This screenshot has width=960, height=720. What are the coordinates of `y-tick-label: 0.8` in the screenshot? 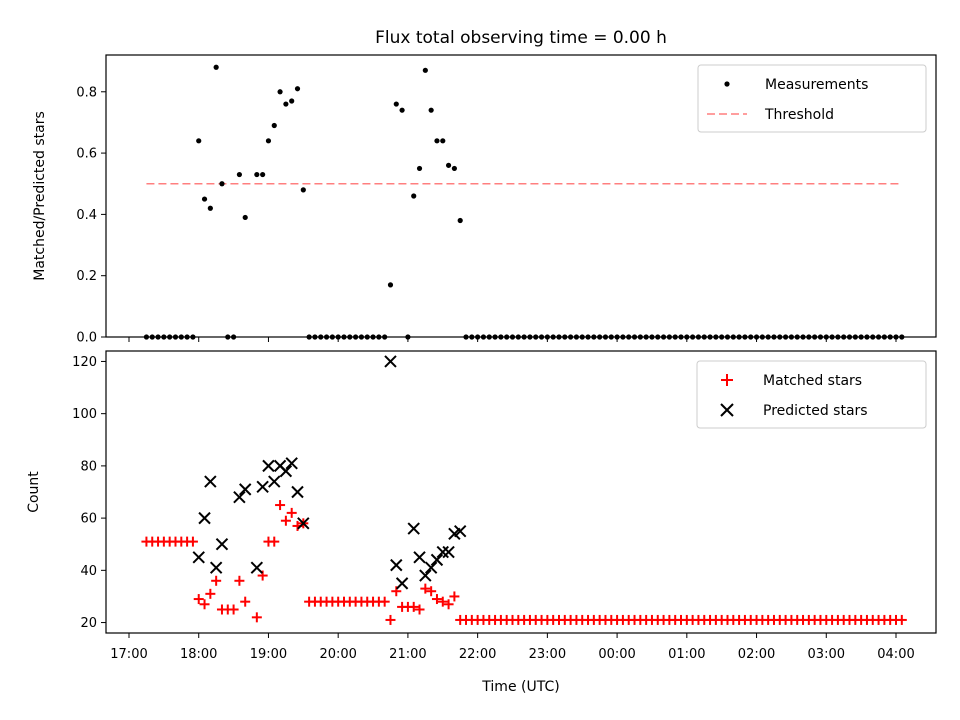 It's located at (86, 92).